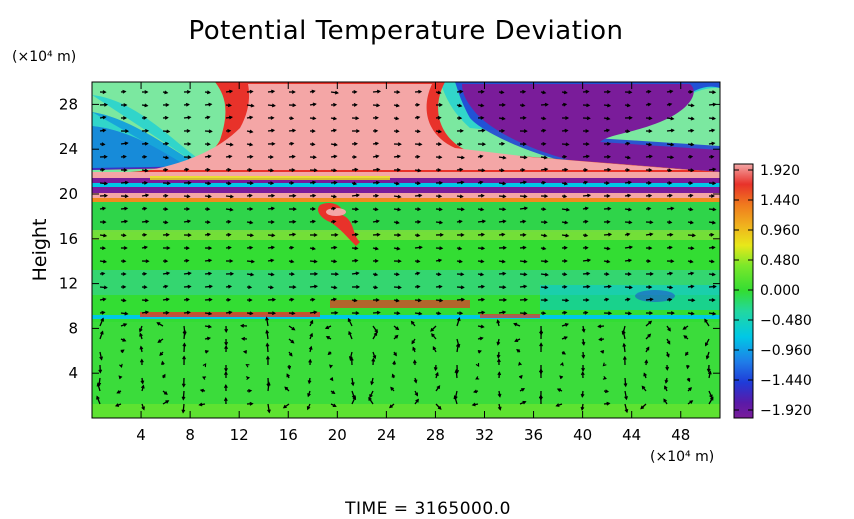 Image resolution: width=854 pixels, height=519 pixels. What do you see at coordinates (336, 212) in the screenshot?
I see `field-plume-core` at bounding box center [336, 212].